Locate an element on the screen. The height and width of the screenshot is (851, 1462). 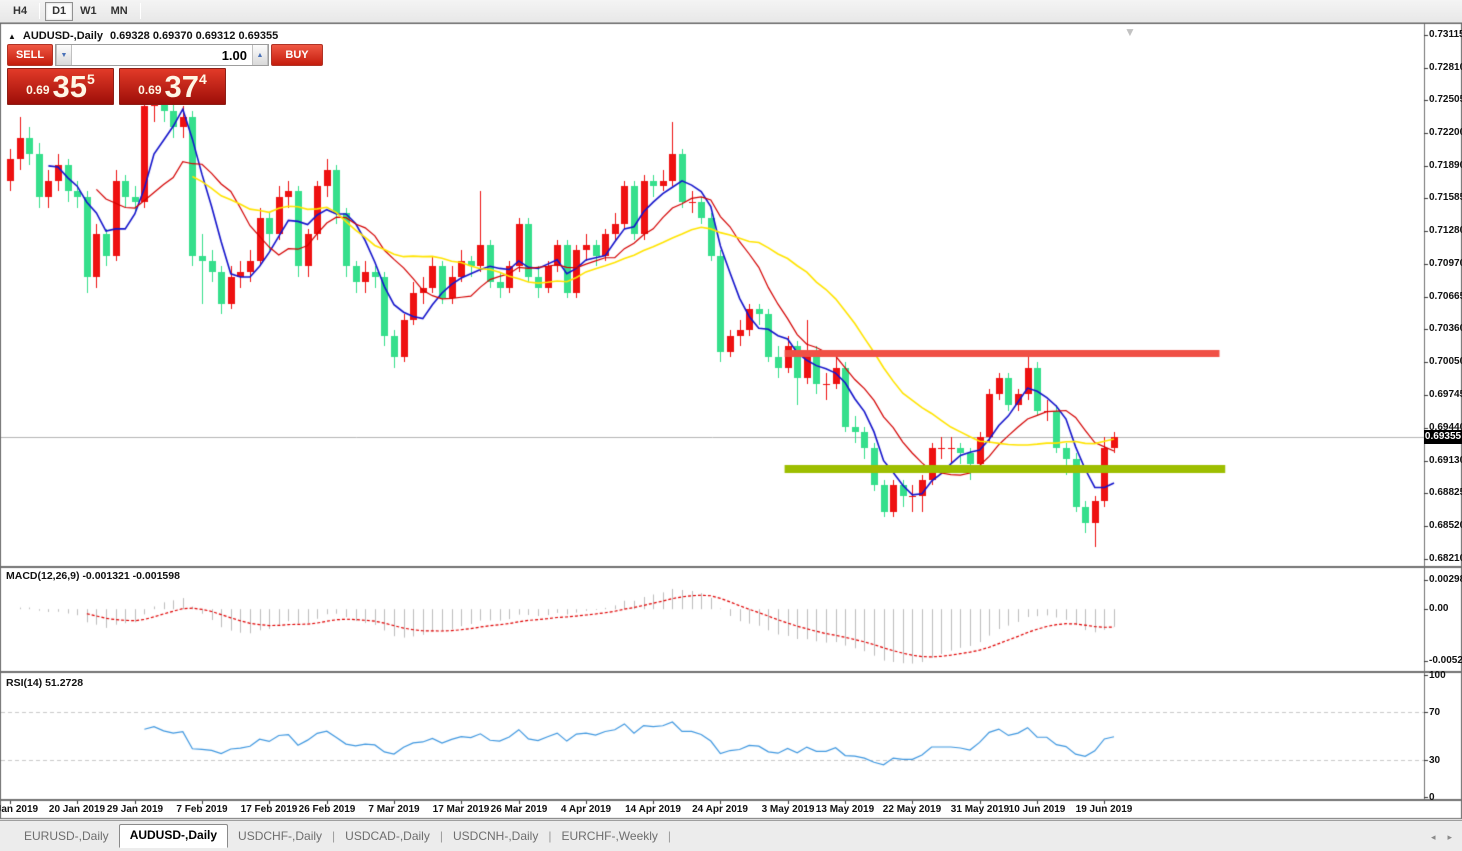
price-tick-label: 0.71890 is located at coordinates (1445, 165).